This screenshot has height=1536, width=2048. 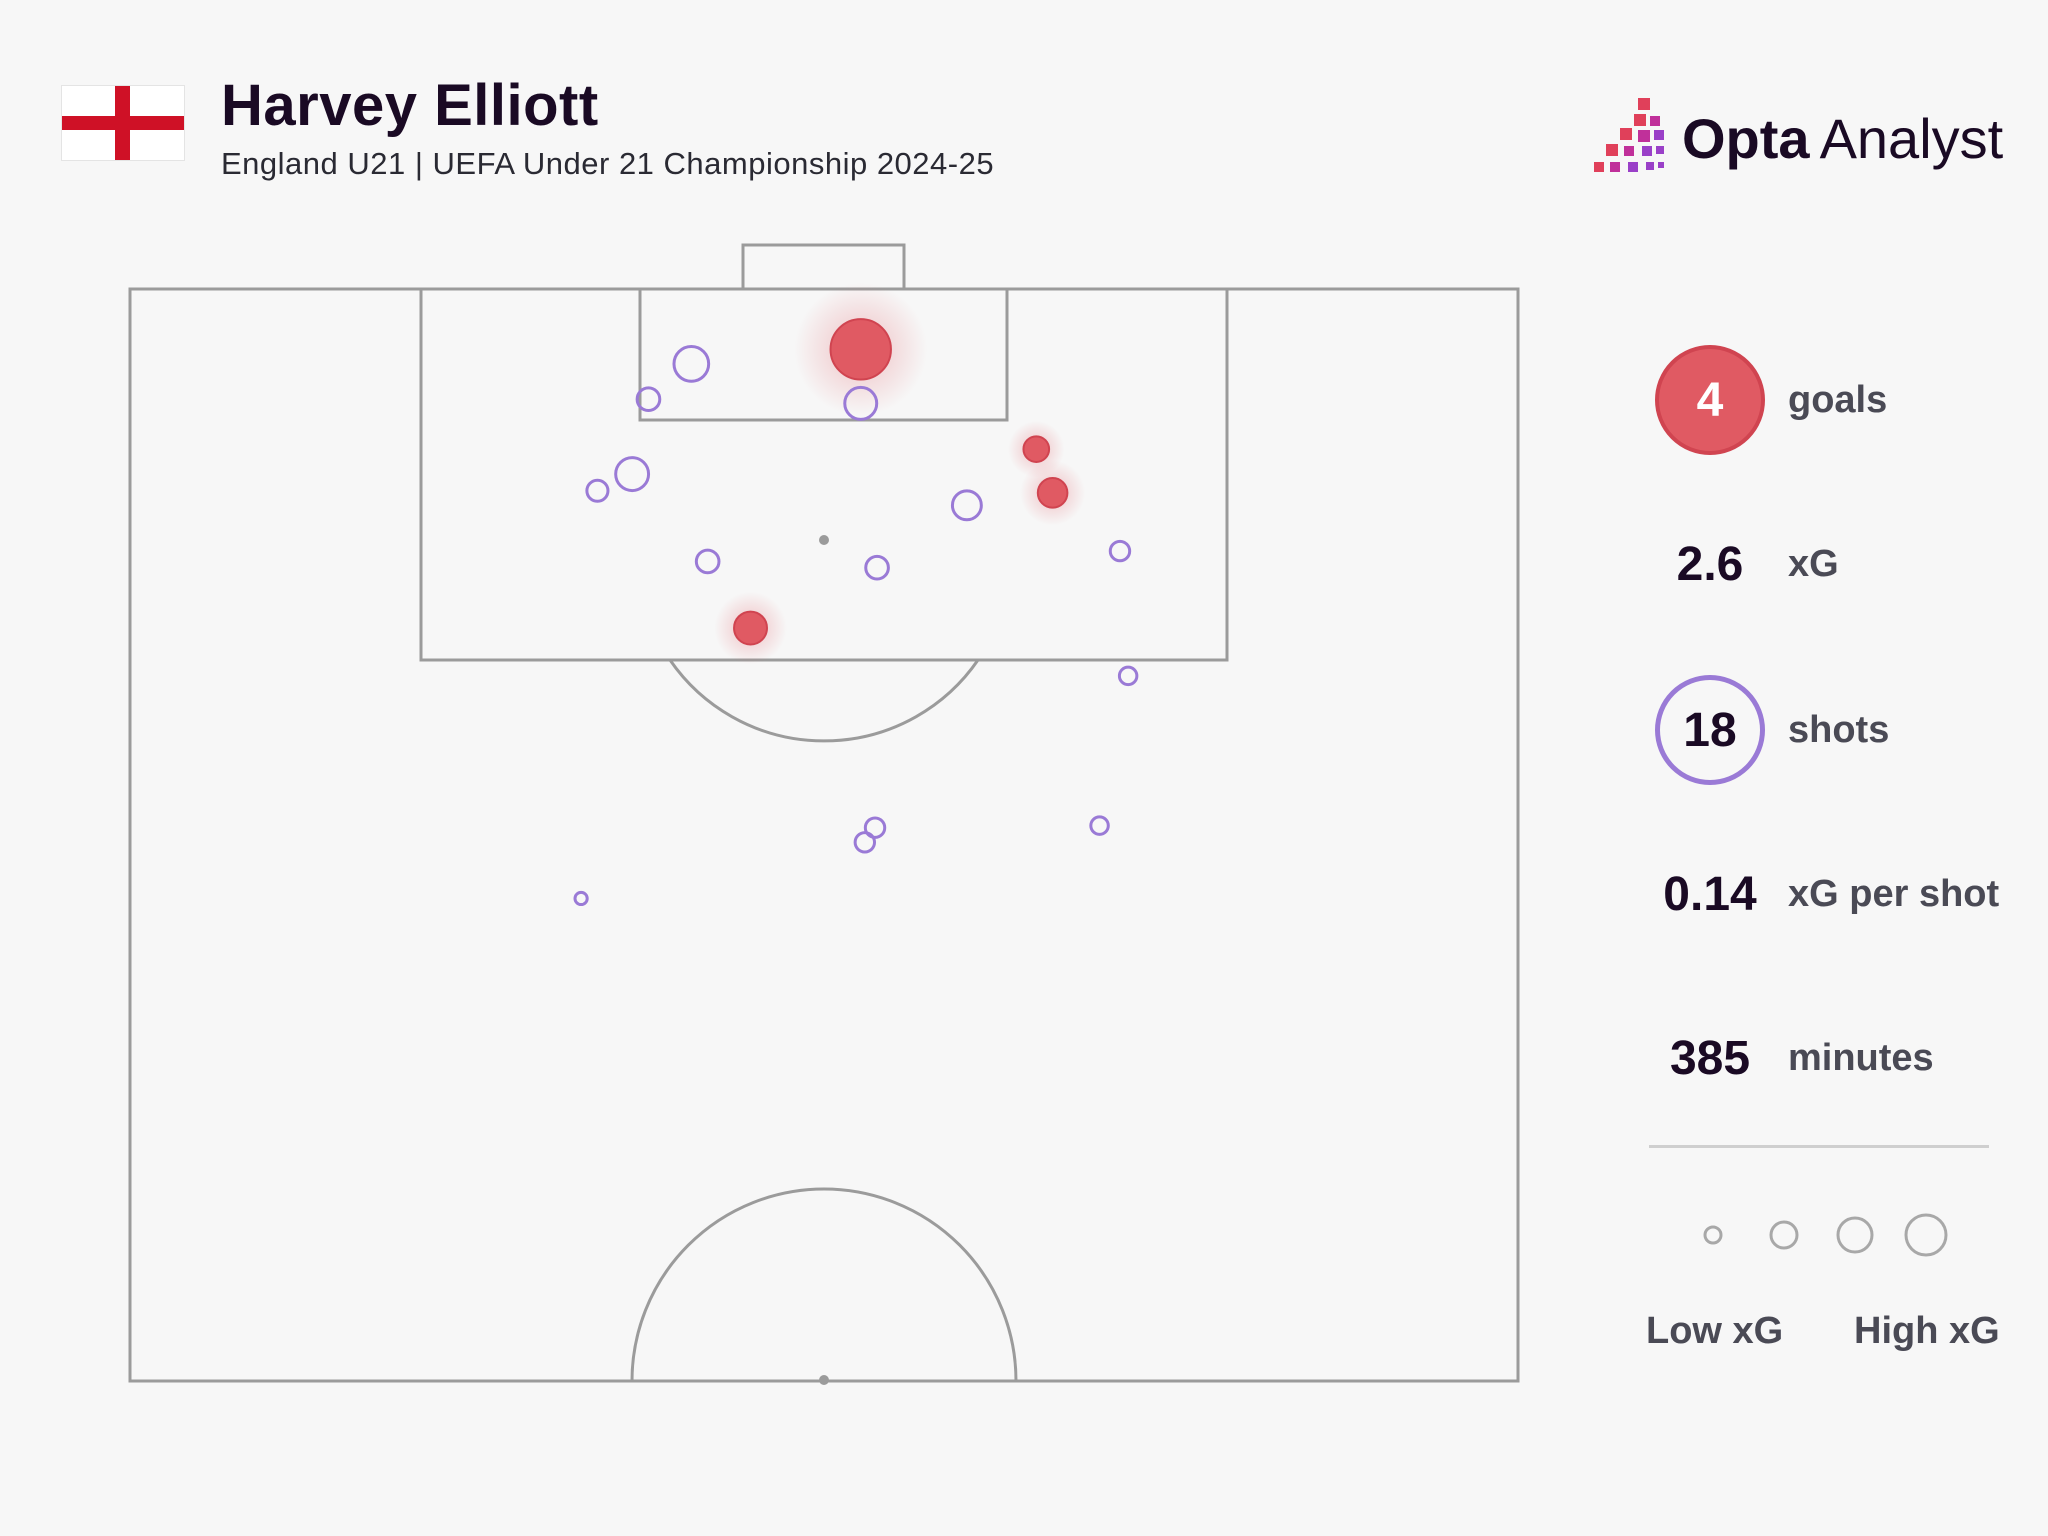 I want to click on stat-xG-per-shot: 0.14 xG per shot, so click(x=1830, y=894).